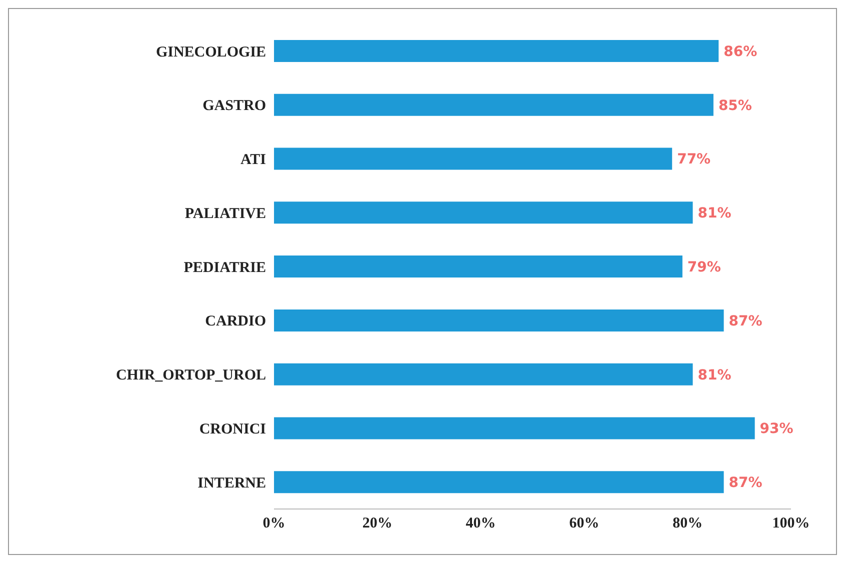 The height and width of the screenshot is (565, 845). I want to click on data-label: 85%, so click(735, 106).